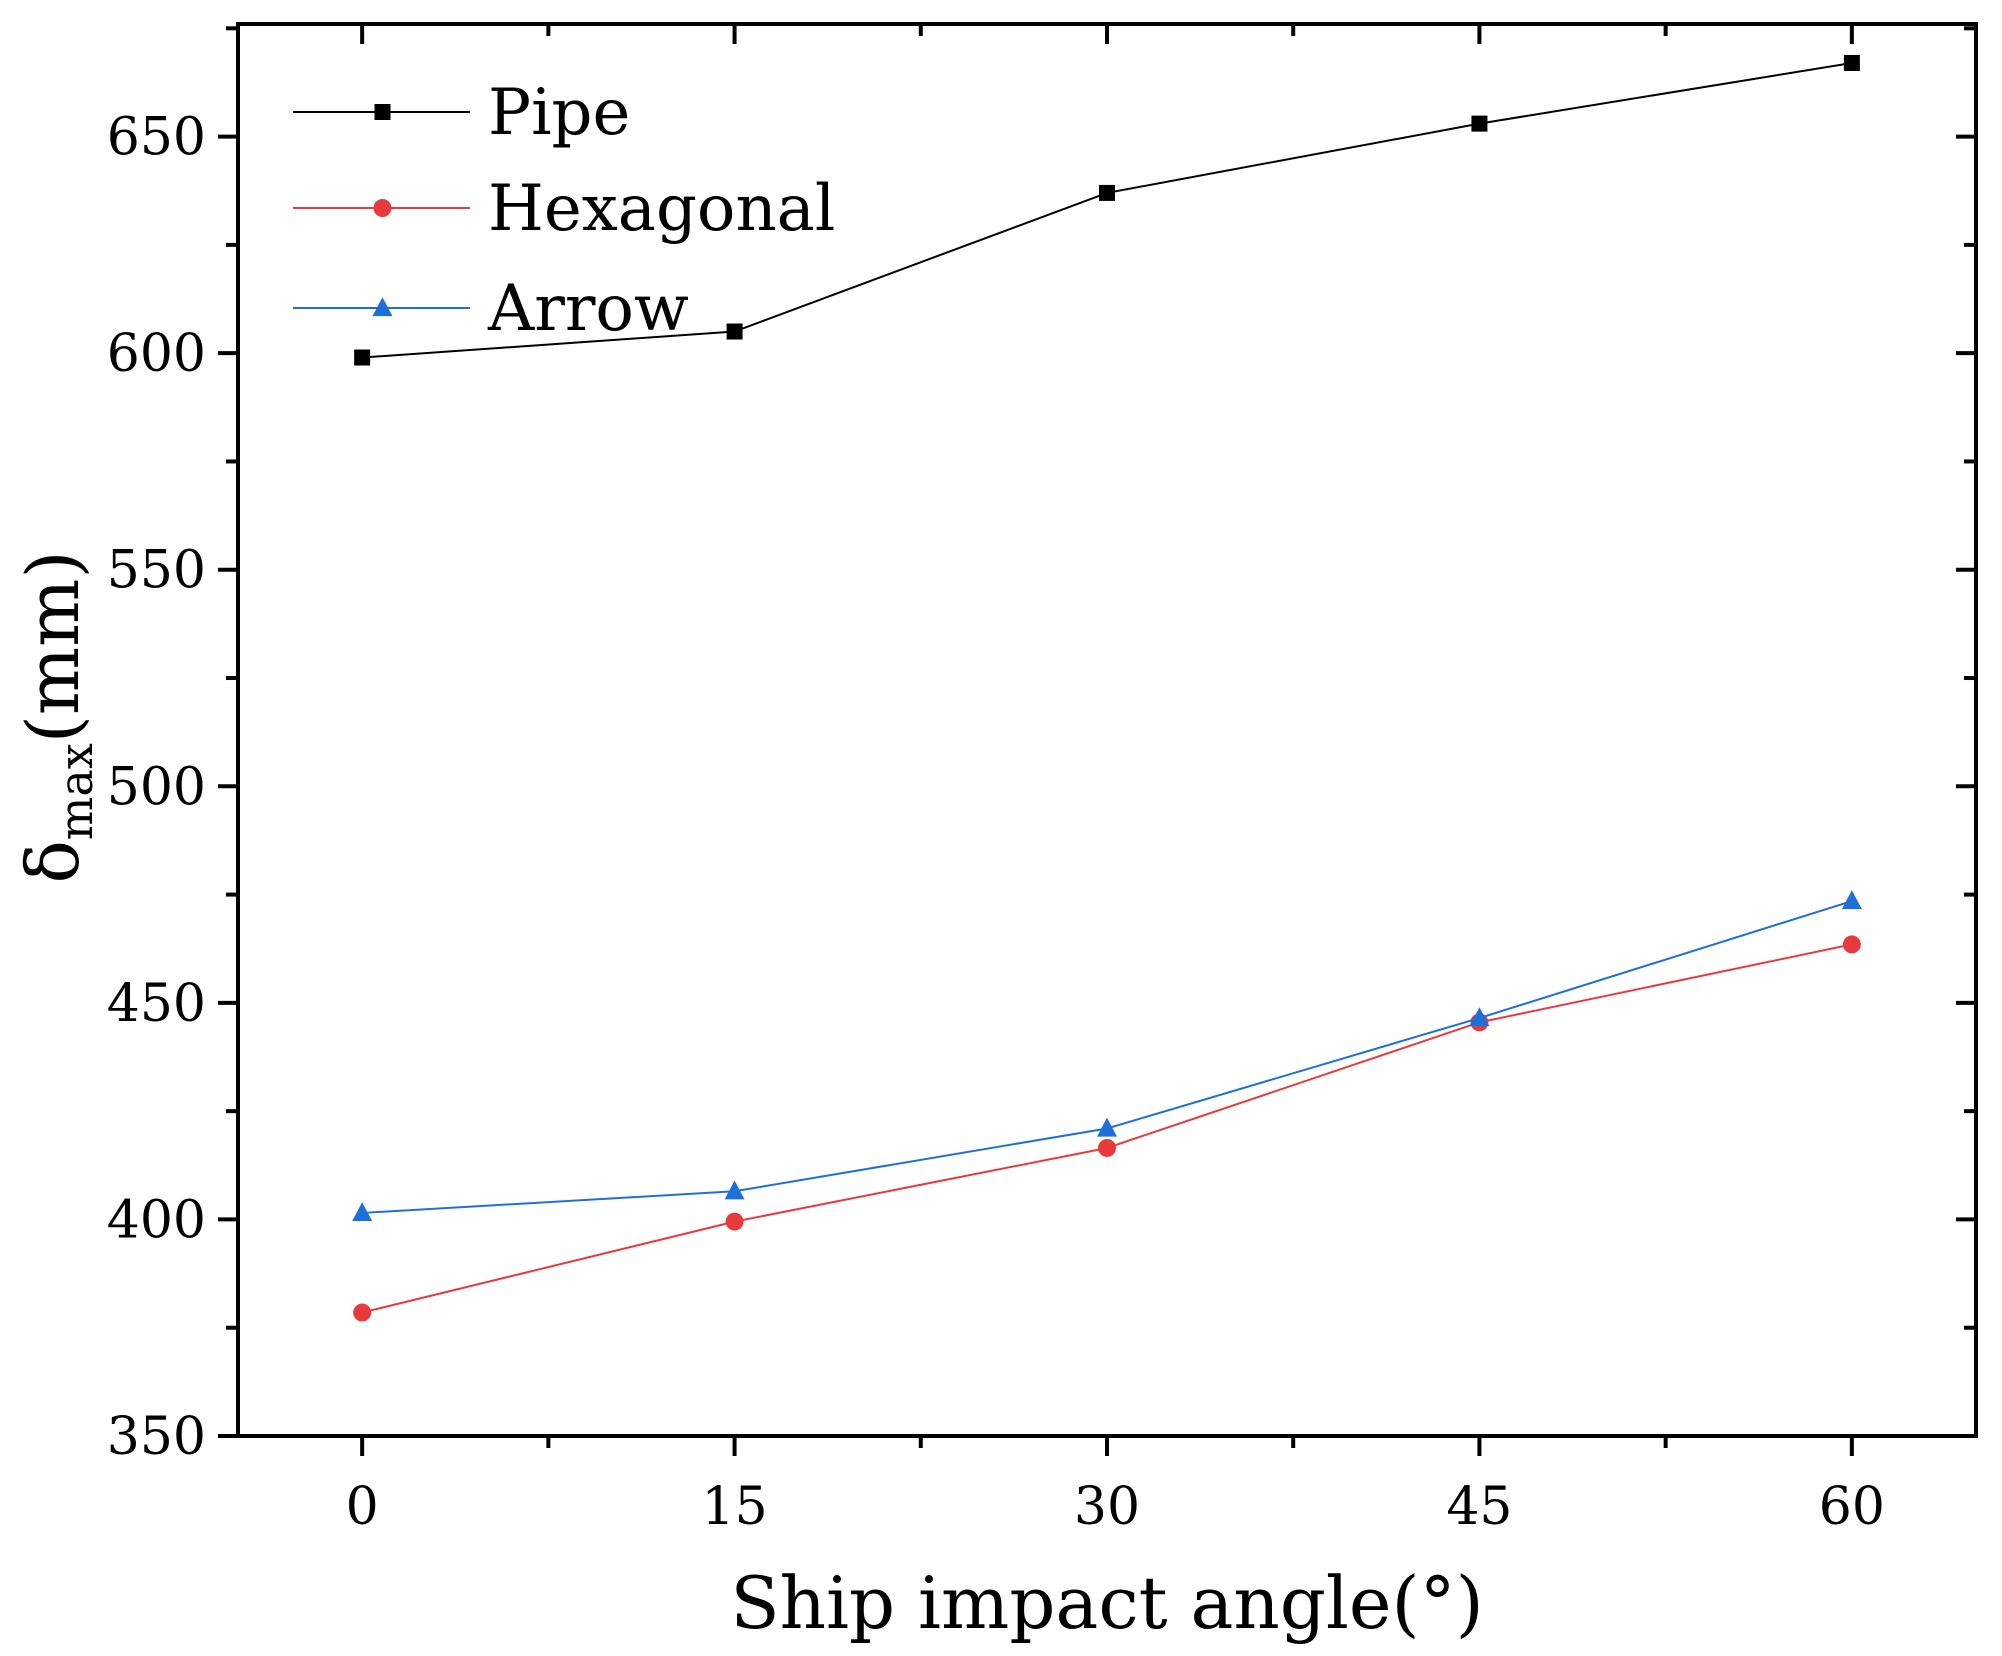 This screenshot has height=1656, width=2002. What do you see at coordinates (156, 138) in the screenshot?
I see `y-tick-label: 650` at bounding box center [156, 138].